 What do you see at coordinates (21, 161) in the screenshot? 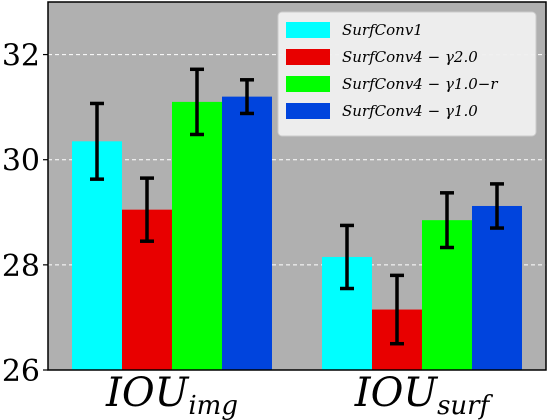
I see `y-tick-label: 30` at bounding box center [21, 161].